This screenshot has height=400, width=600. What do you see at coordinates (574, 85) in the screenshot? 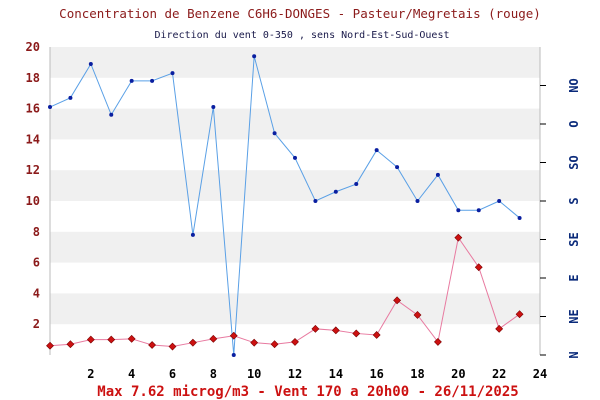
I see `direction-tick-label: NO` at bounding box center [574, 85].